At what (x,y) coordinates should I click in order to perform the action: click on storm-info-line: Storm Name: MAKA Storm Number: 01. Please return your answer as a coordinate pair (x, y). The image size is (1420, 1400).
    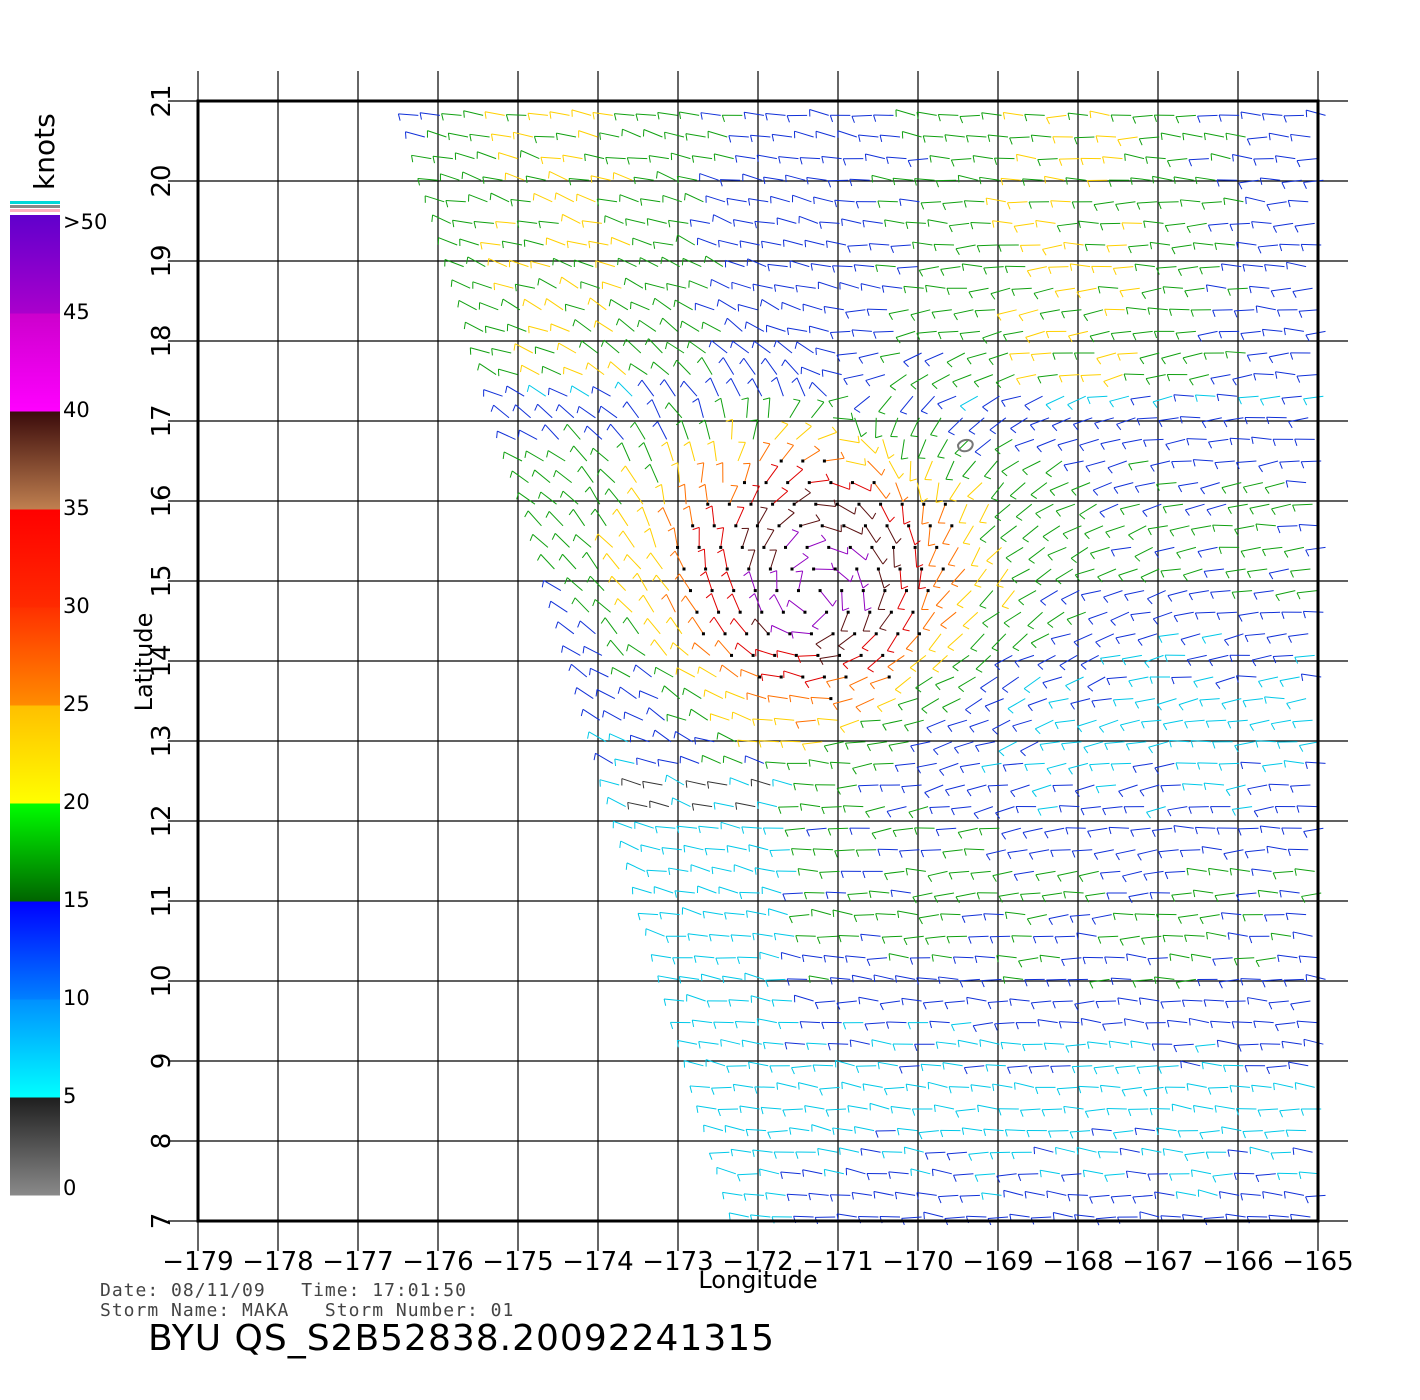
    Looking at the image, I should click on (307, 1310).